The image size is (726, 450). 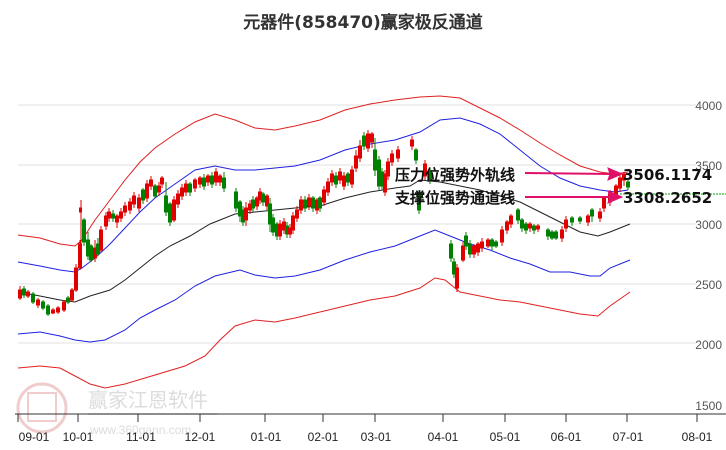 I want to click on annotation-arrows, so click(x=574, y=185).